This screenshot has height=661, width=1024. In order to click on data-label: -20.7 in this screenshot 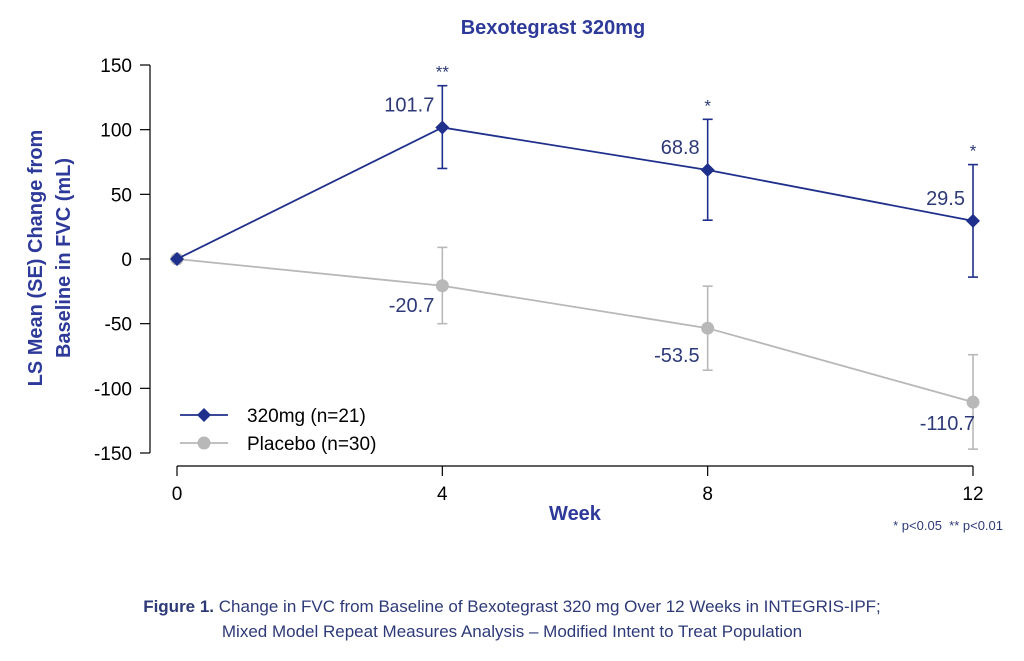, I will do `click(412, 306)`.